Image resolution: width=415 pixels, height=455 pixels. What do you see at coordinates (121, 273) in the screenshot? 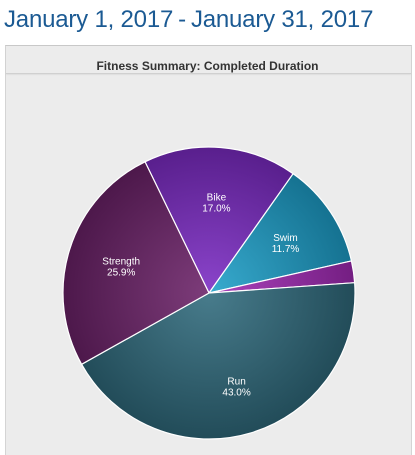
I see `slice-label-strength-value: 25.9%` at bounding box center [121, 273].